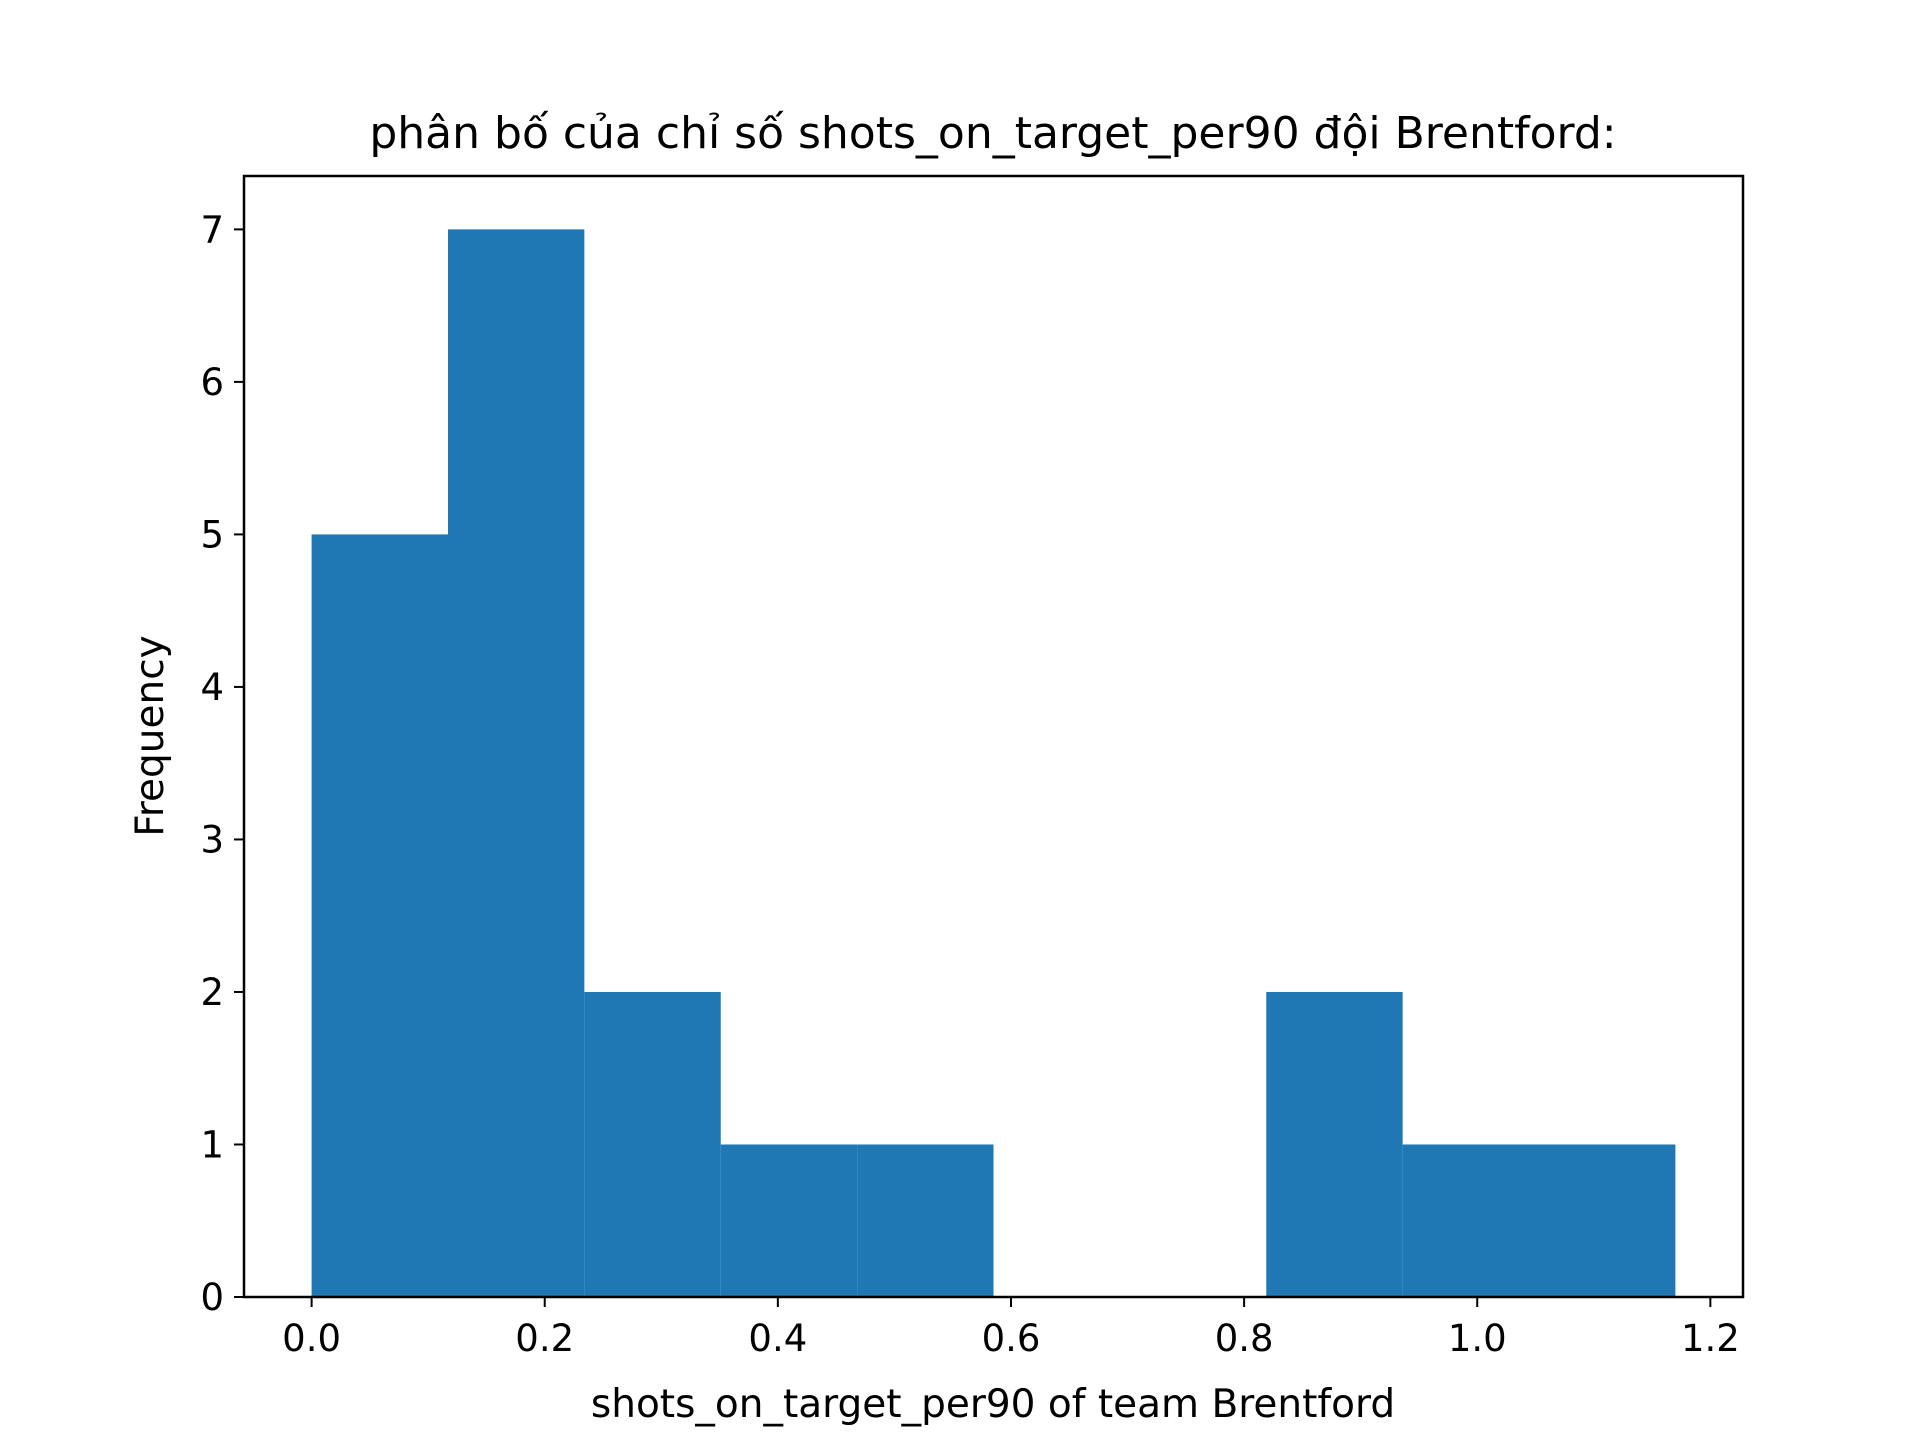 This screenshot has height=1440, width=1920. I want to click on y-tick-label: 2, so click(212, 992).